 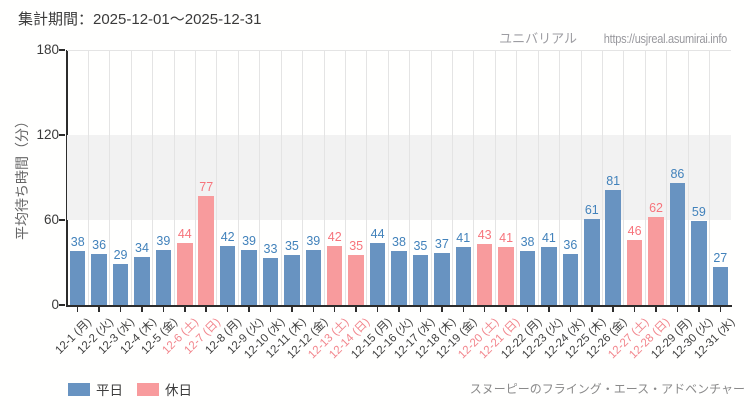 What do you see at coordinates (47, 134) in the screenshot?
I see `y-tick-label: 120` at bounding box center [47, 134].